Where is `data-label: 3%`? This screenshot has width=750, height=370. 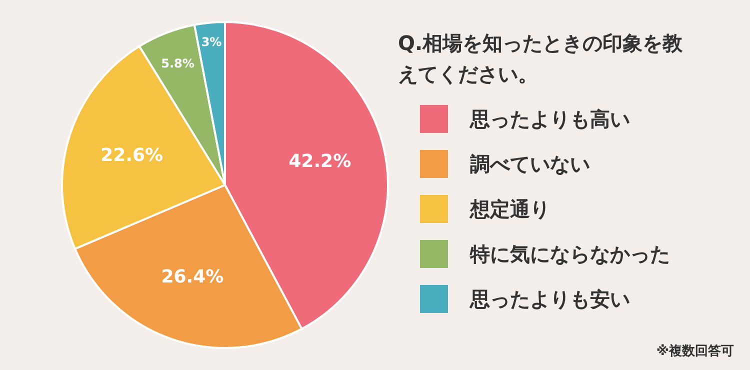 data-label: 3% is located at coordinates (211, 42).